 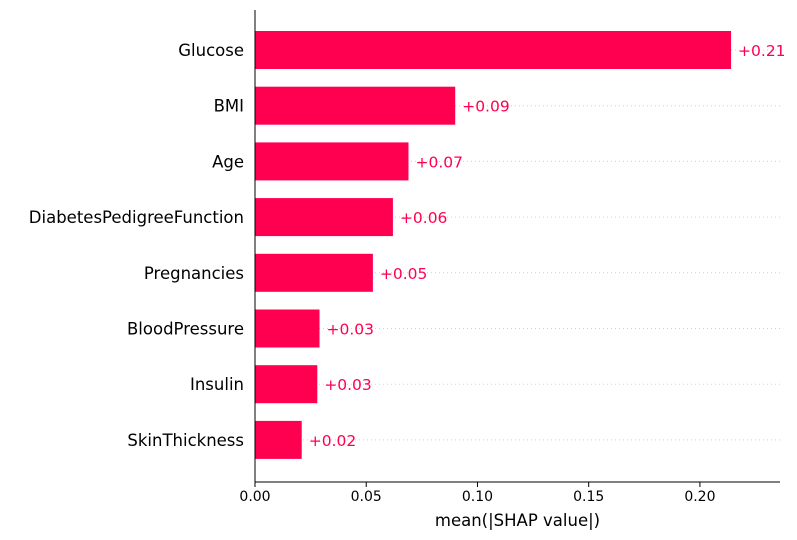 I want to click on value-label: +0.06, so click(x=424, y=218).